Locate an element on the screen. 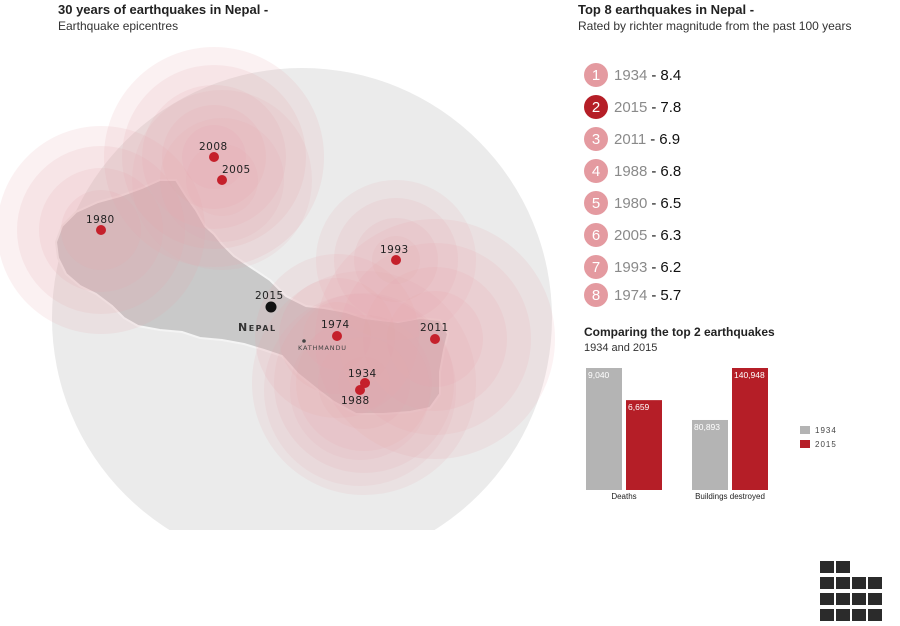 The height and width of the screenshot is (626, 900). bar-value-label: 6,659 is located at coordinates (639, 407).